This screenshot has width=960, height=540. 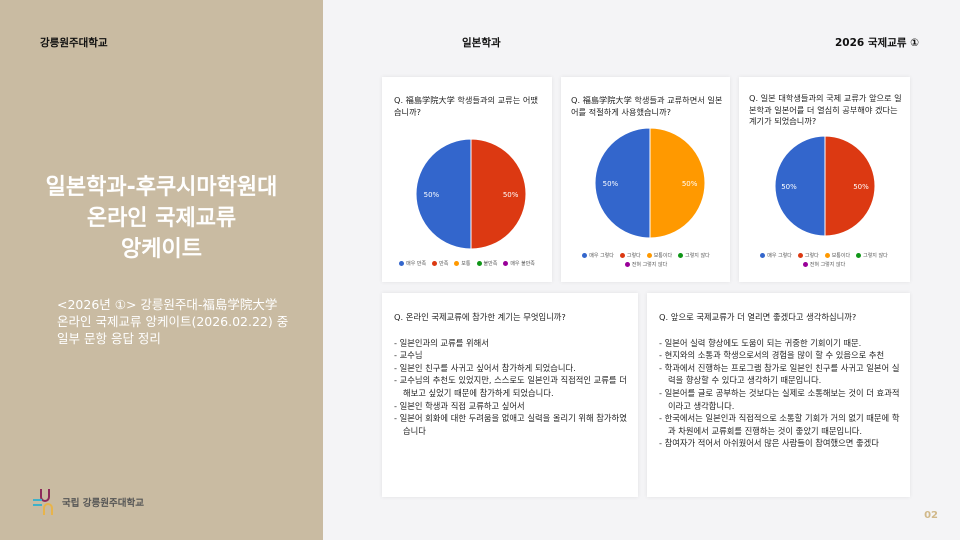 I want to click on pie-slice-매우 만족, so click(x=443, y=194).